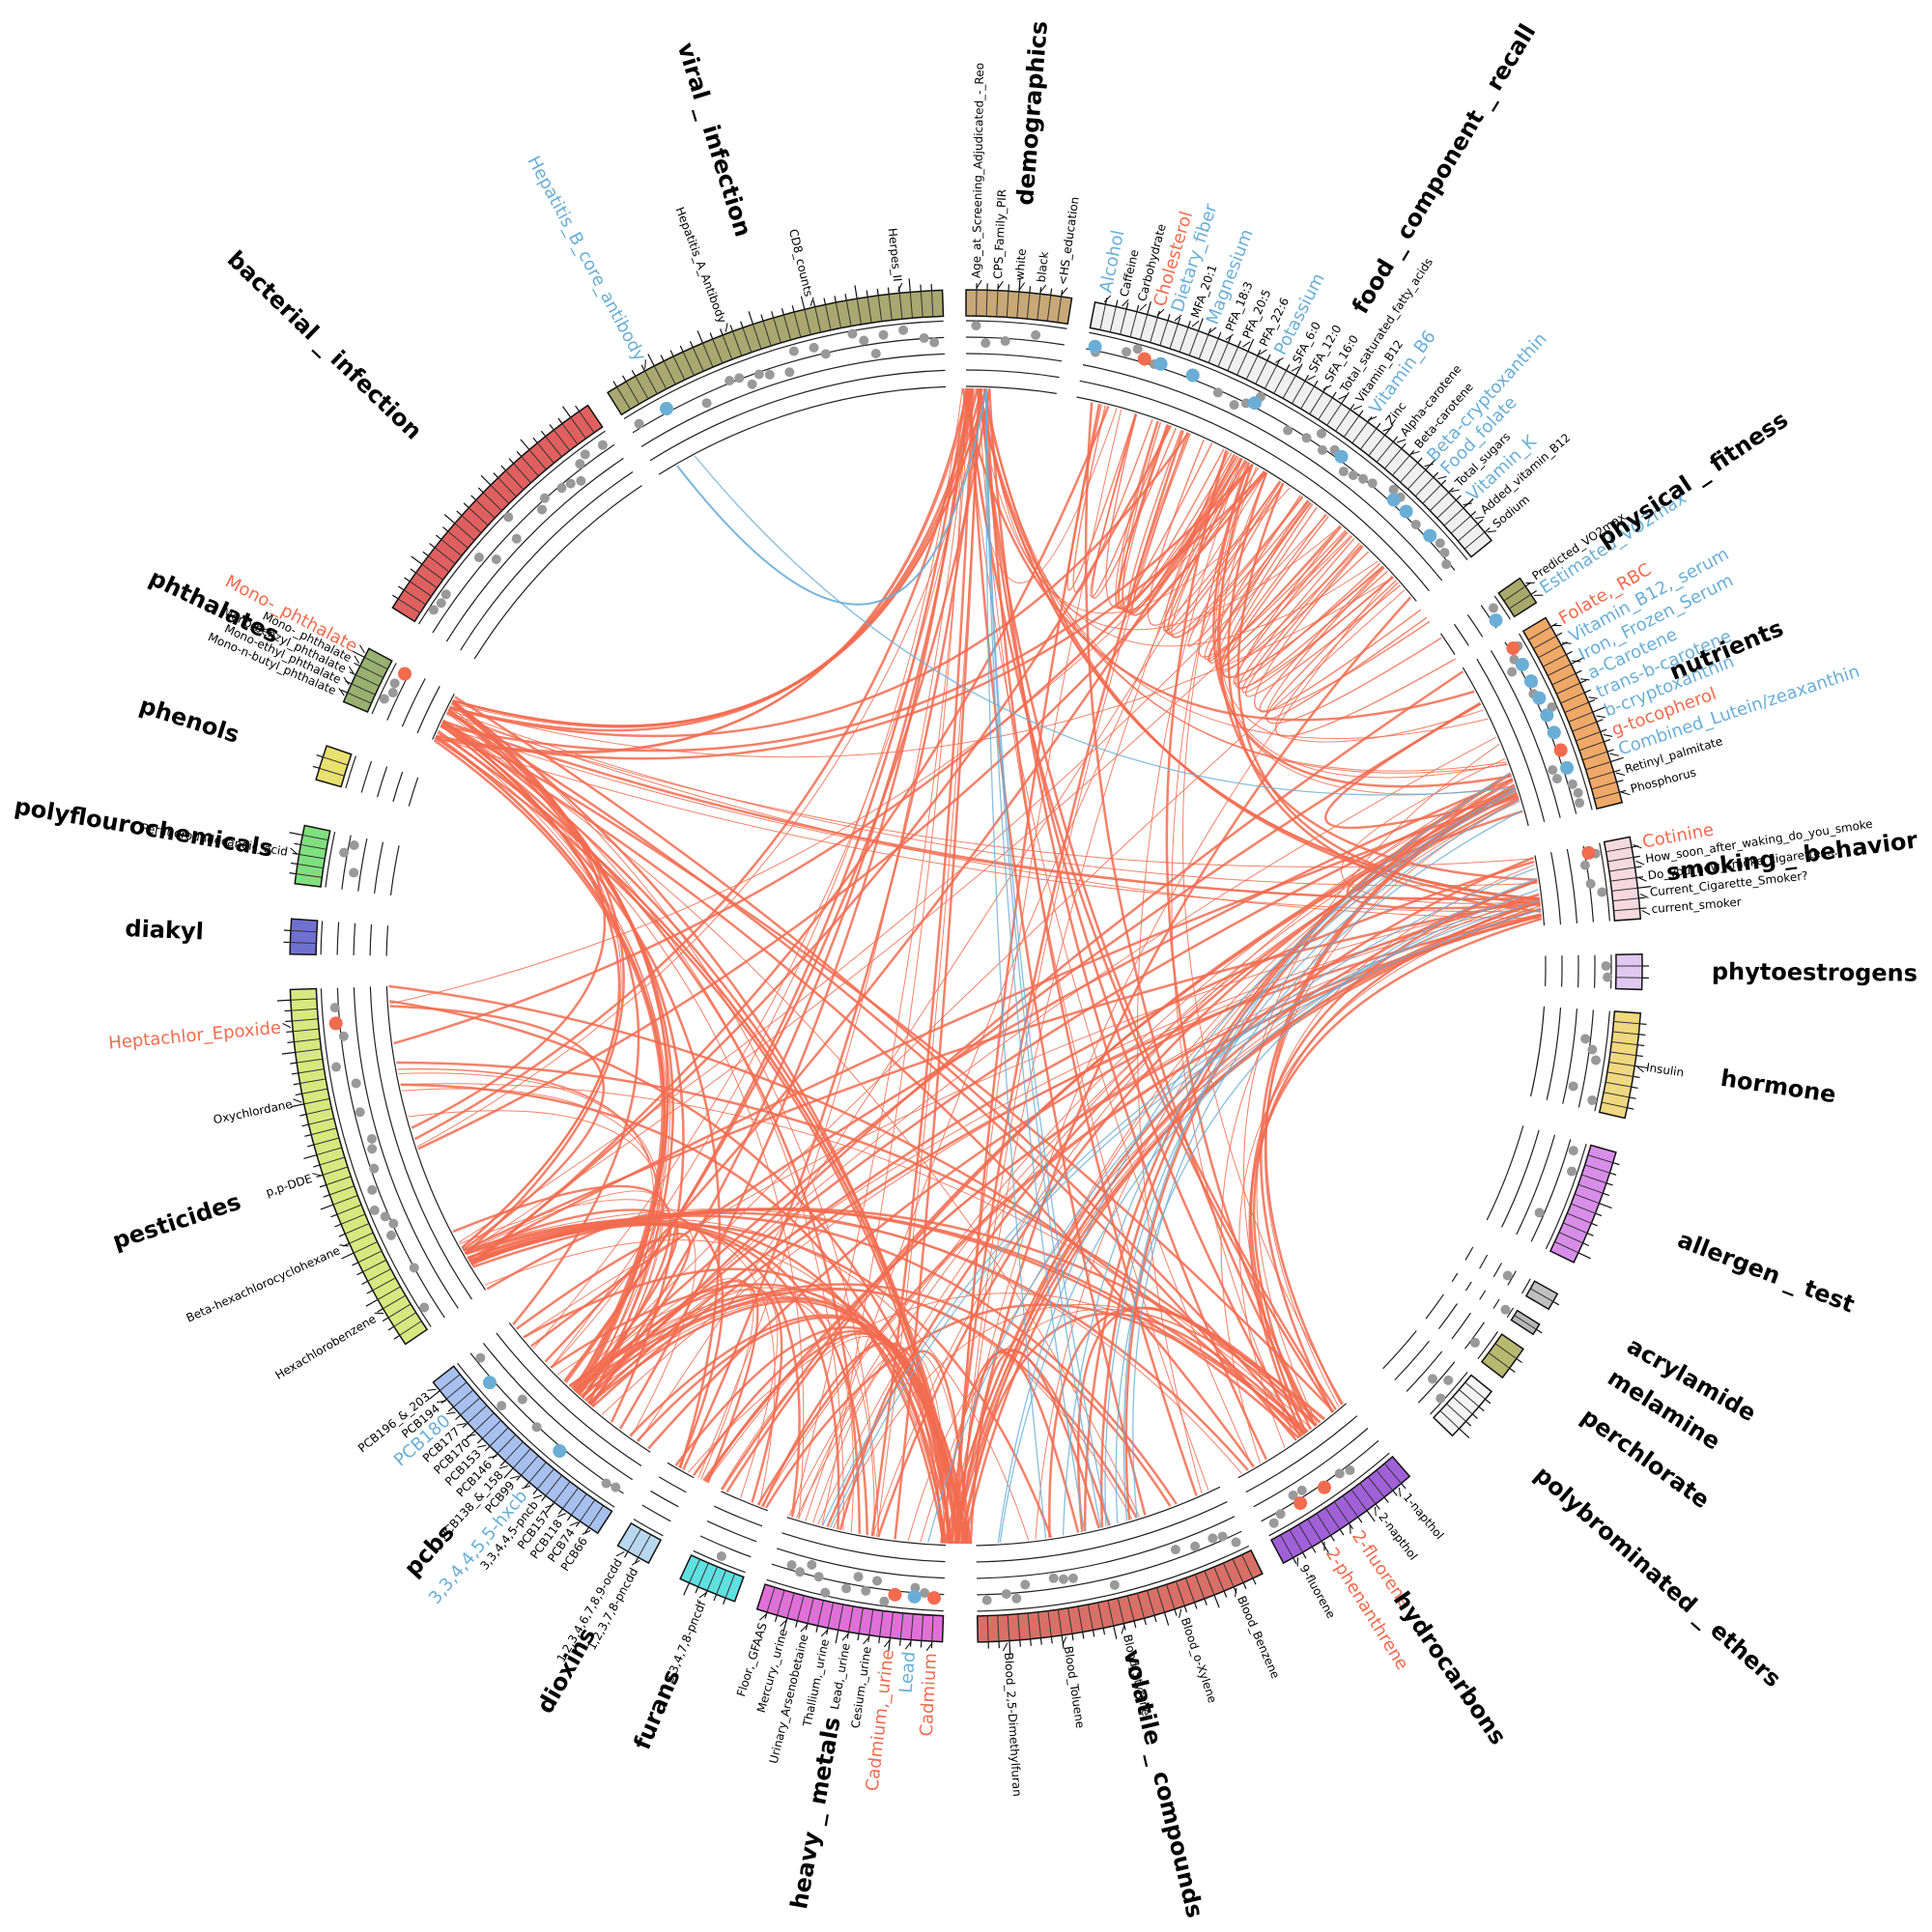  I want to click on group-bar, so click(1502, 1356).